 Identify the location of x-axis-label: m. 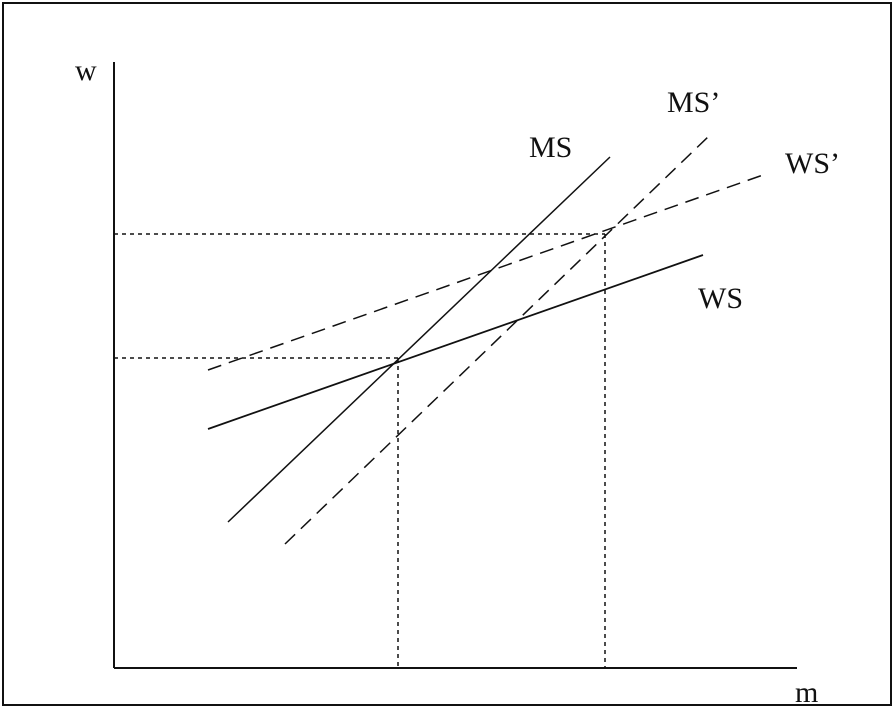
(806, 692).